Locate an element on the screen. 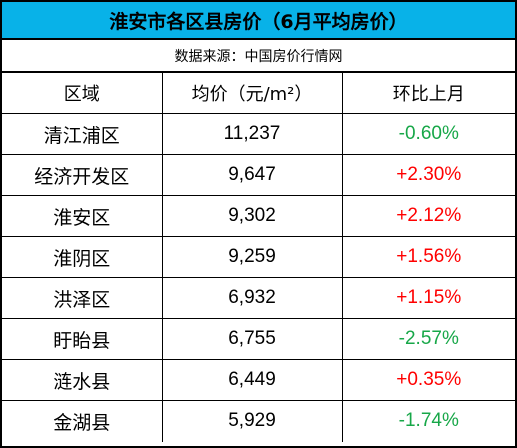 The width and height of the screenshot is (517, 448). change-cell: +2.12% is located at coordinates (428, 216).